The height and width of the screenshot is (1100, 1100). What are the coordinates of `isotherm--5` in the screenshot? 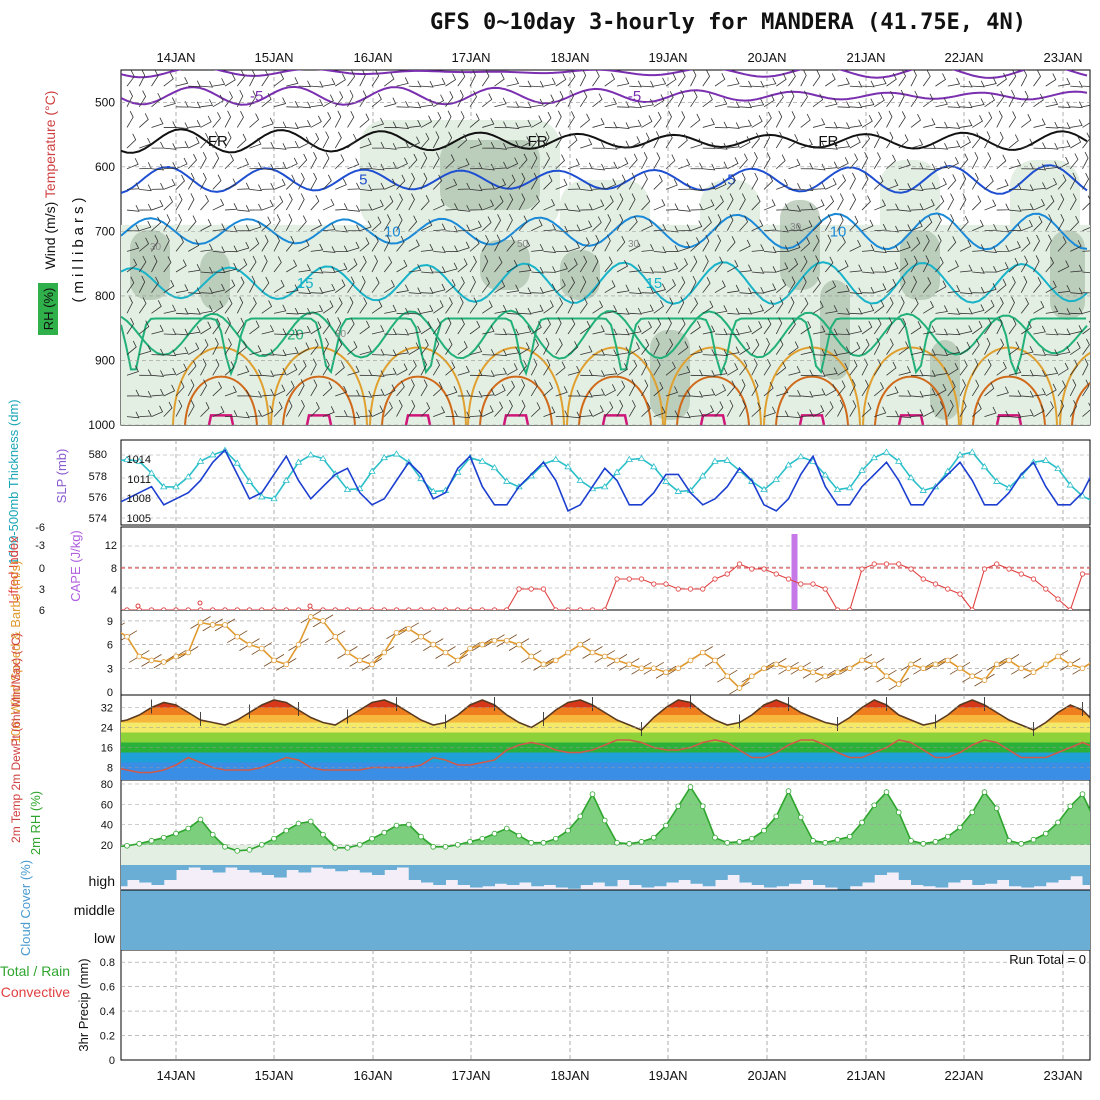 It's located at (604, 95).